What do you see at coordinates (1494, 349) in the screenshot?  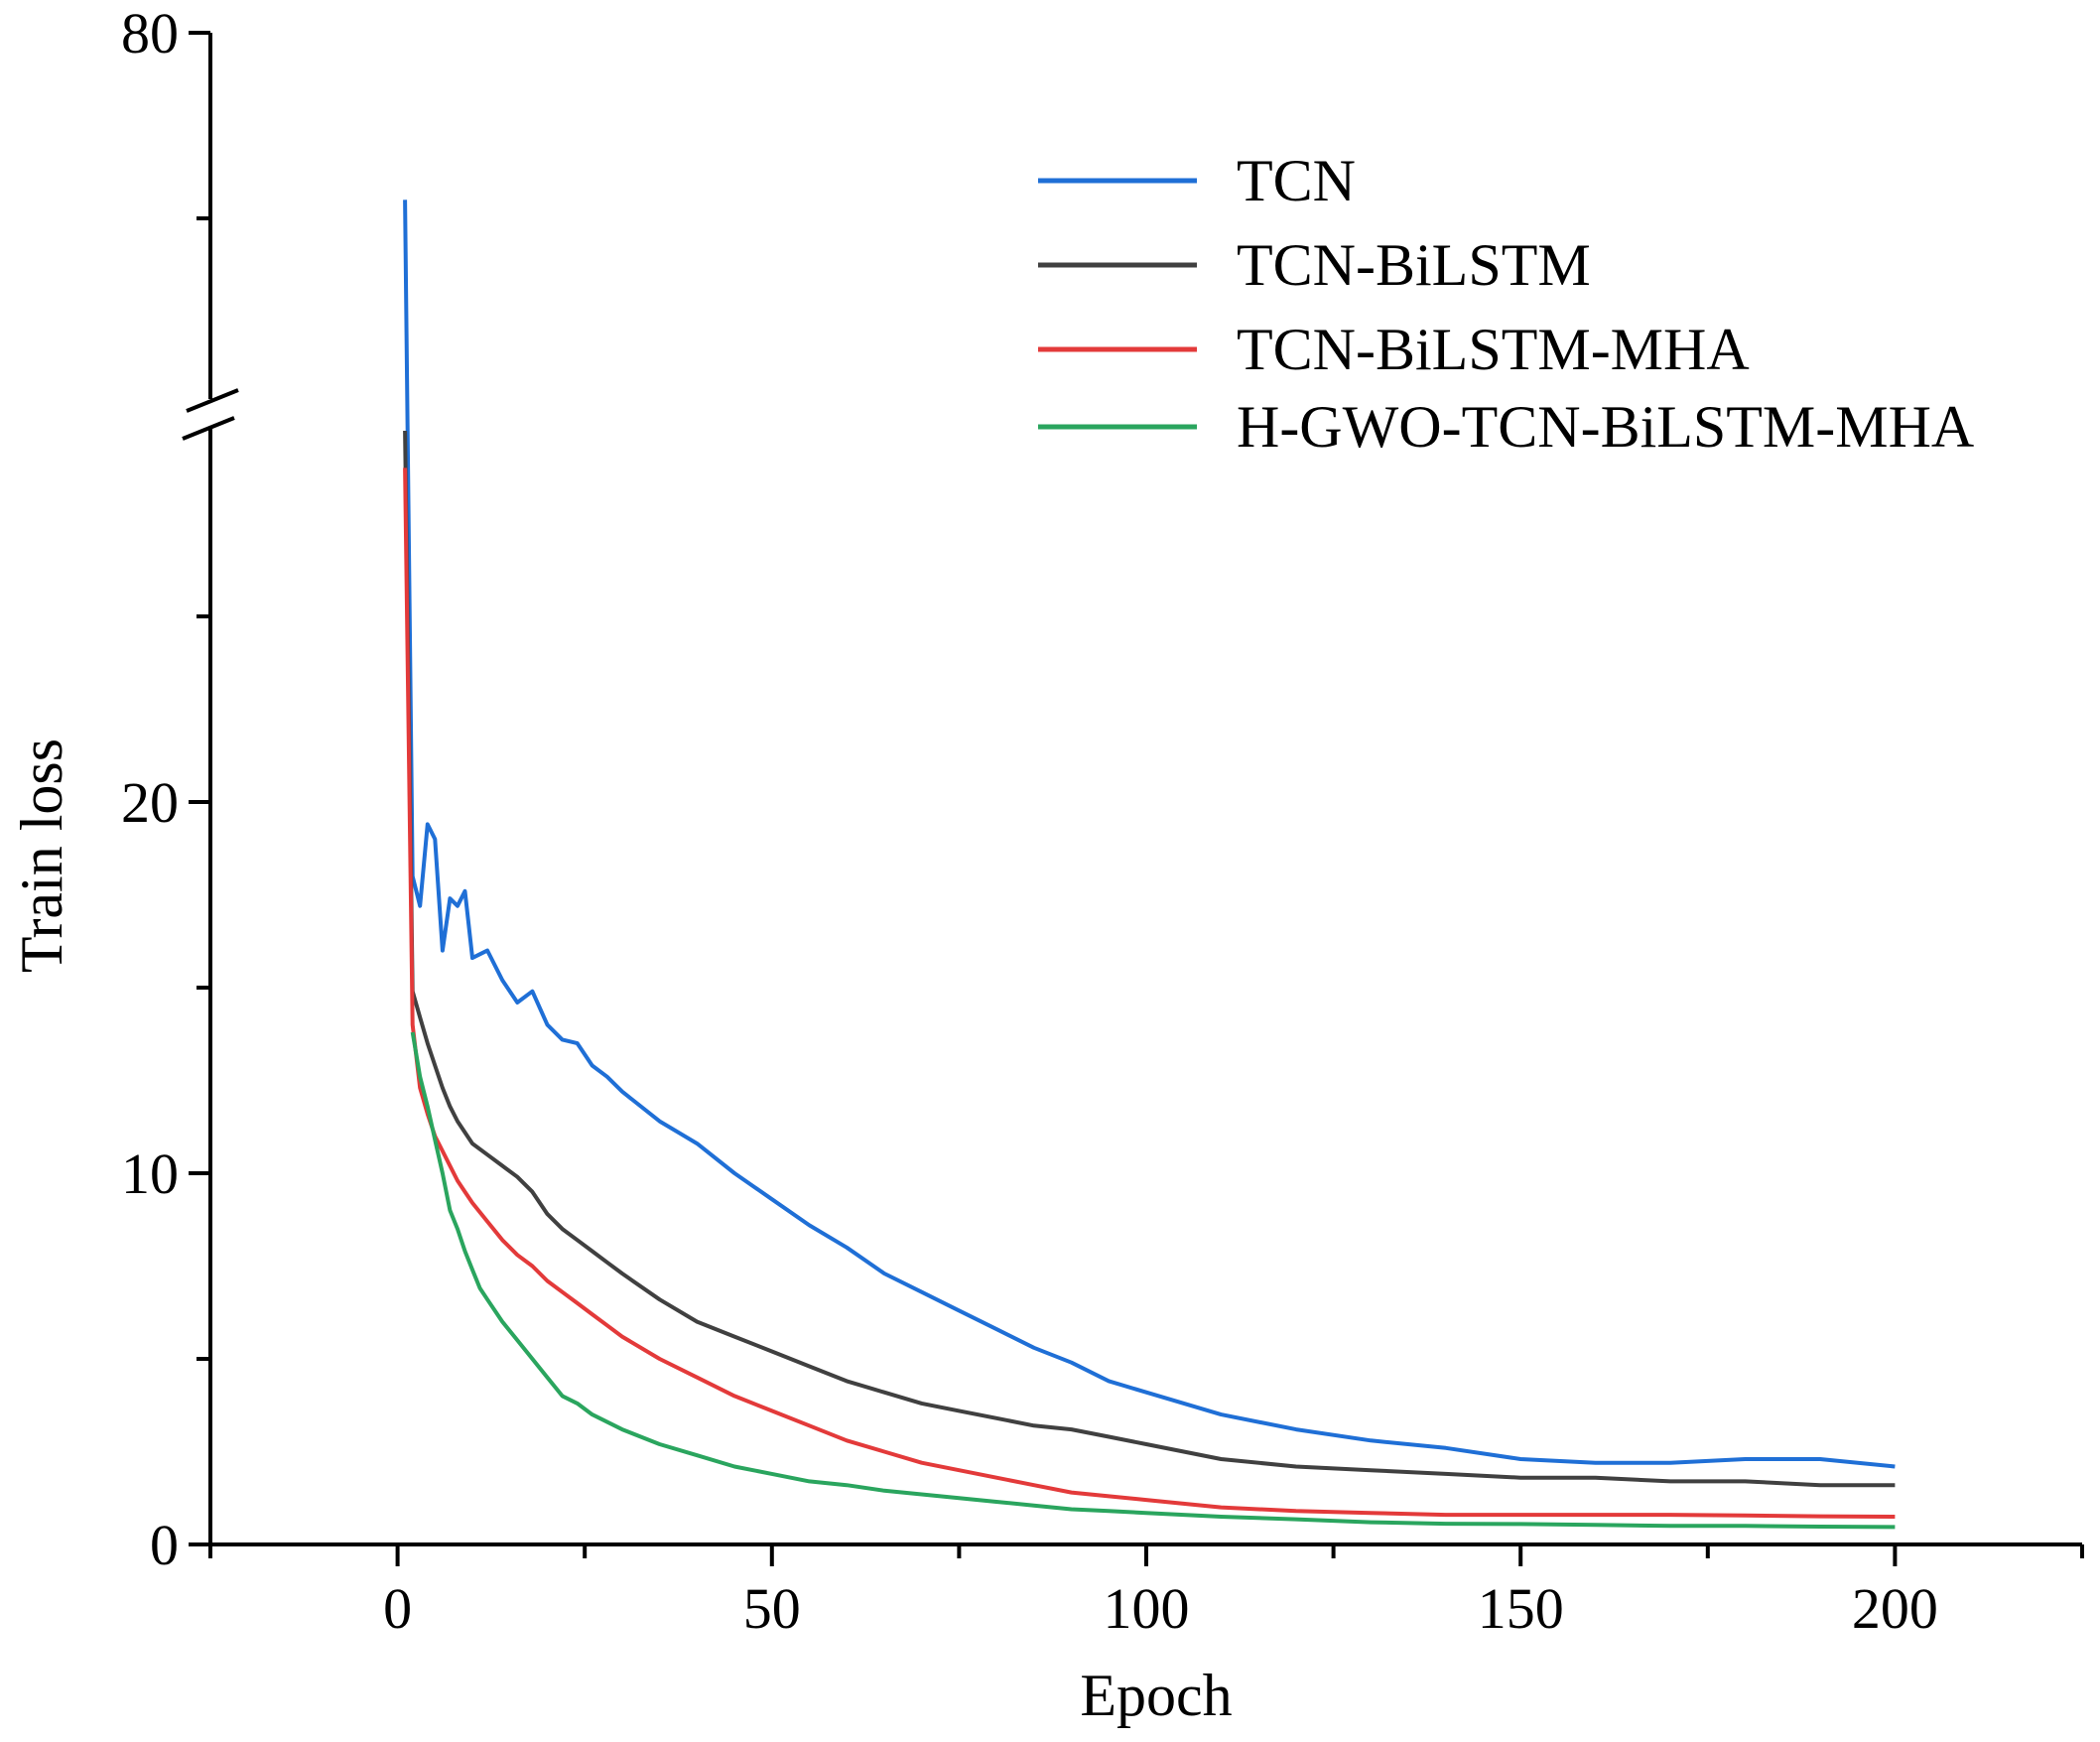 I see `legend-label-tcn-bilstm-mha: TCN-BiLSTM-MHA` at bounding box center [1494, 349].